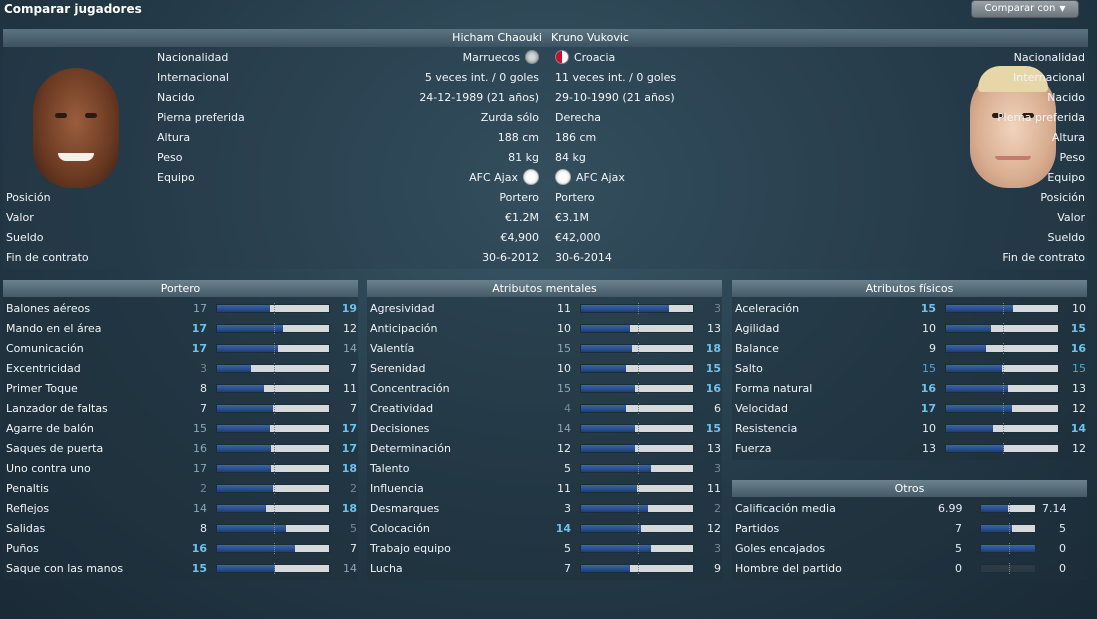  I want to click on right-player-value: 2, so click(717, 508).